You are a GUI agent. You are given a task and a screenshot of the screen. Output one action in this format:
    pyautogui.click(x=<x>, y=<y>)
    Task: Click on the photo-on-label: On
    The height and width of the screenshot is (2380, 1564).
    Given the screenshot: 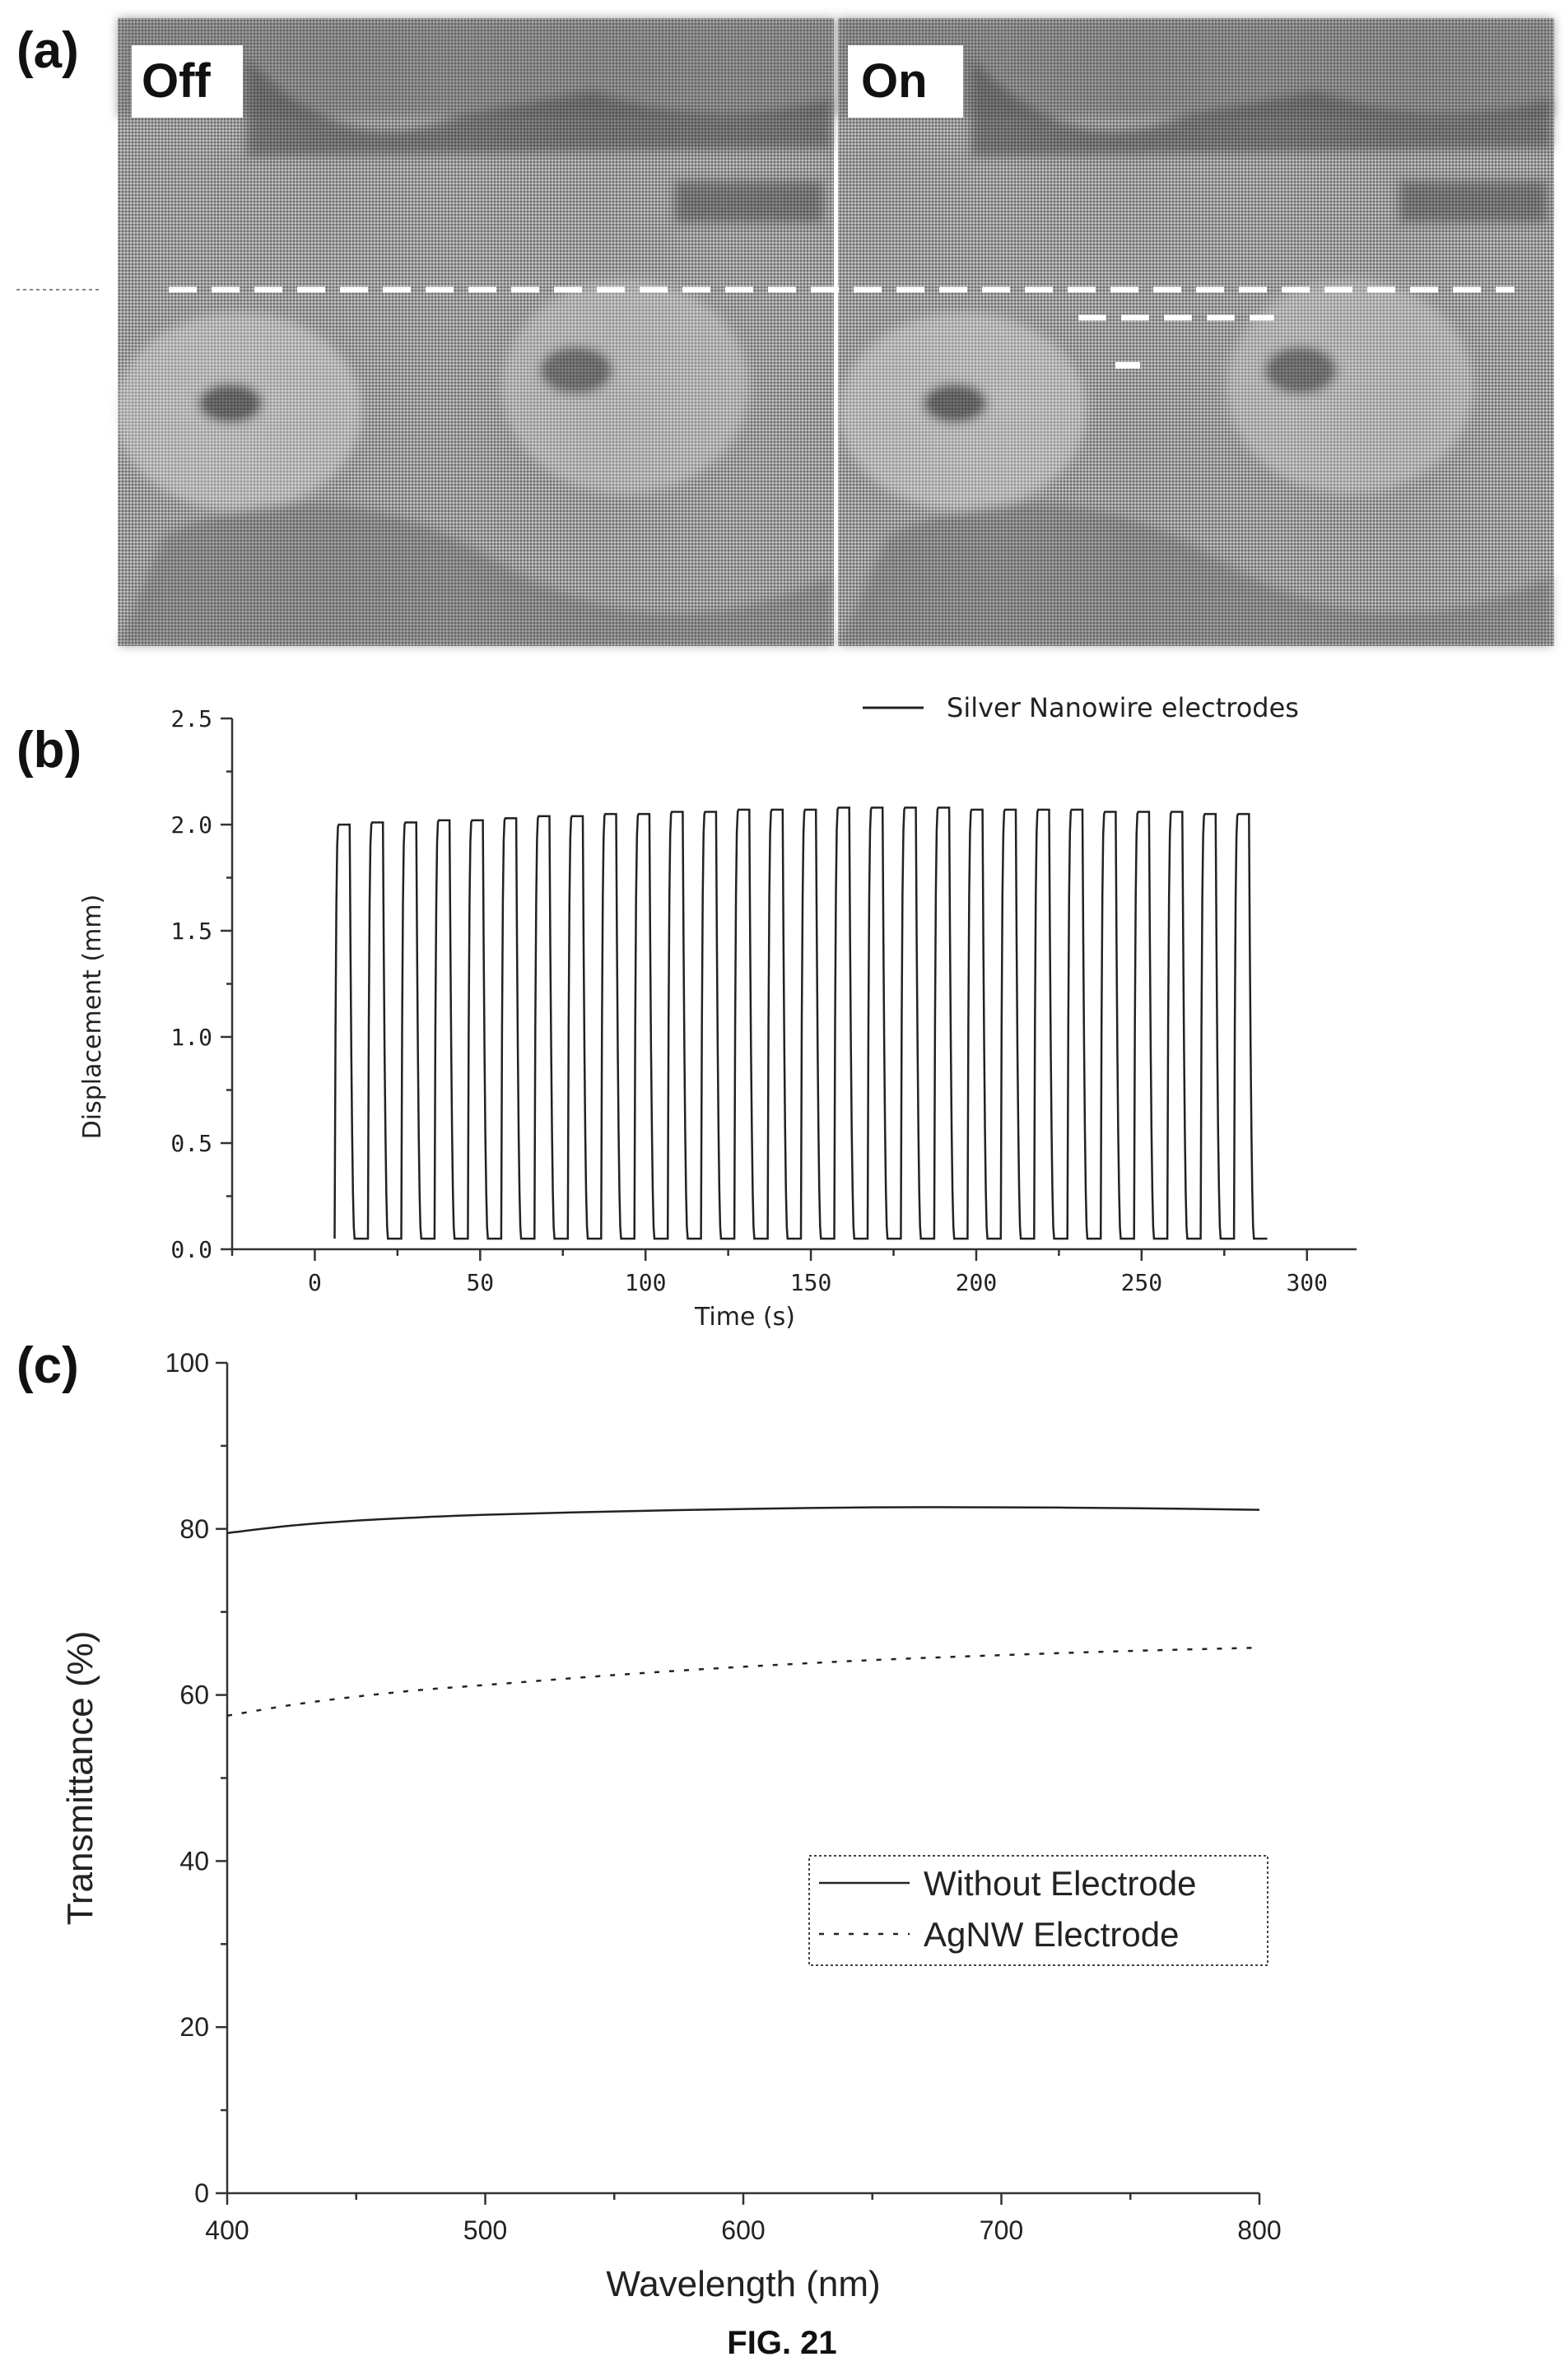 What is the action you would take?
    pyautogui.click(x=894, y=81)
    